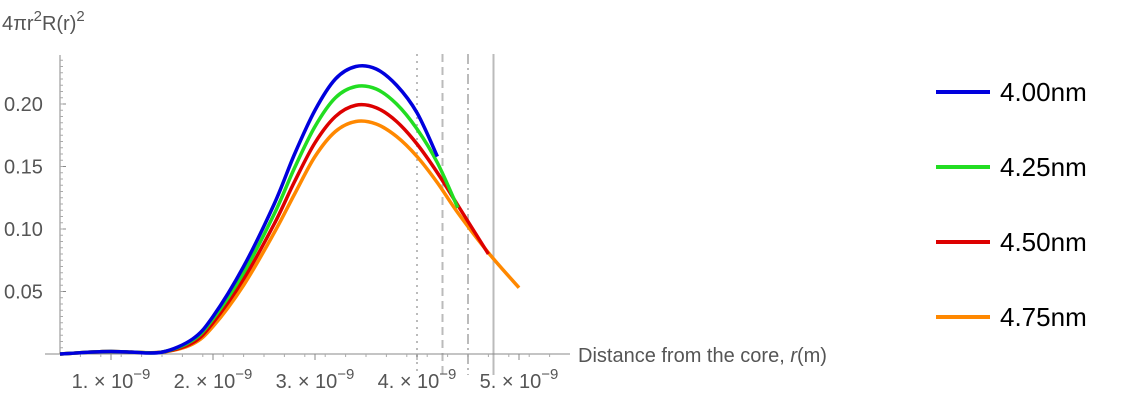 The image size is (1123, 403). What do you see at coordinates (213, 379) in the screenshot?
I see `x-tick-label-2: 2. × 10−9` at bounding box center [213, 379].